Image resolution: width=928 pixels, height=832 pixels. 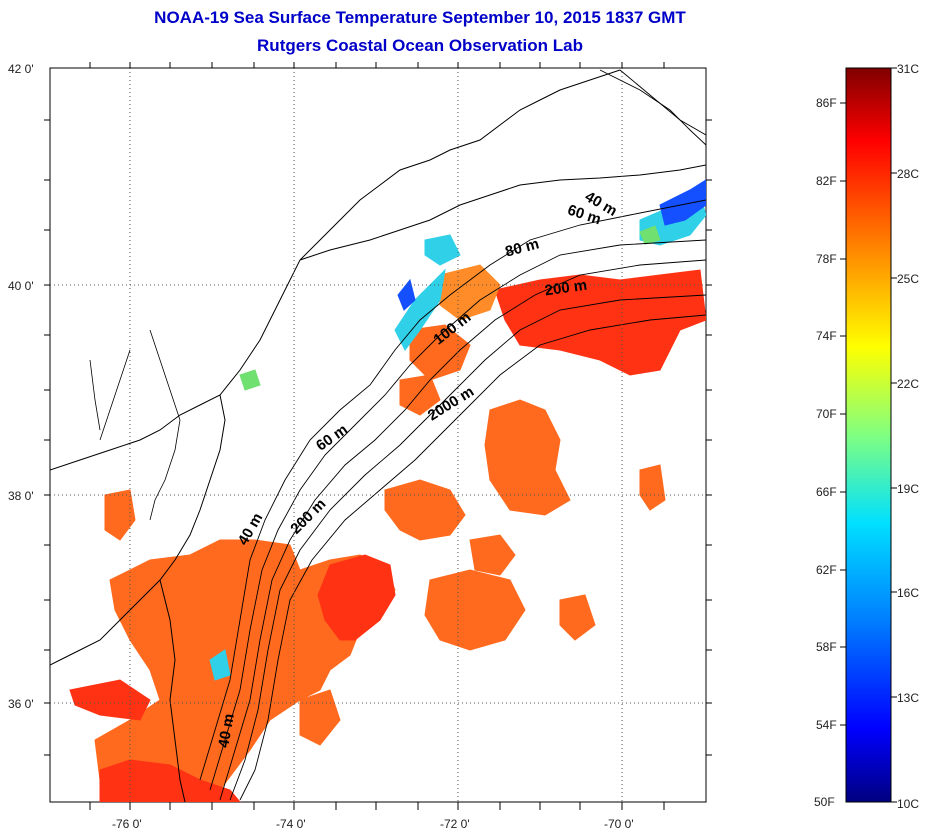 What do you see at coordinates (908, 593) in the screenshot?
I see `colorbar-c-label: 16C` at bounding box center [908, 593].